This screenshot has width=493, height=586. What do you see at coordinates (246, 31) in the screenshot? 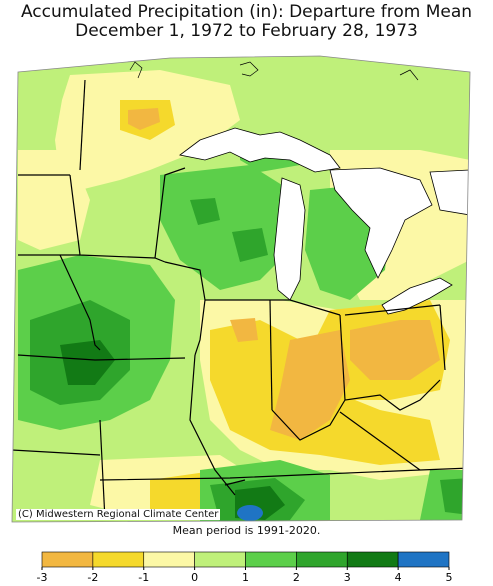
I see `map-subtitle: December 1, 1972 to February 28, 1973` at bounding box center [246, 31].